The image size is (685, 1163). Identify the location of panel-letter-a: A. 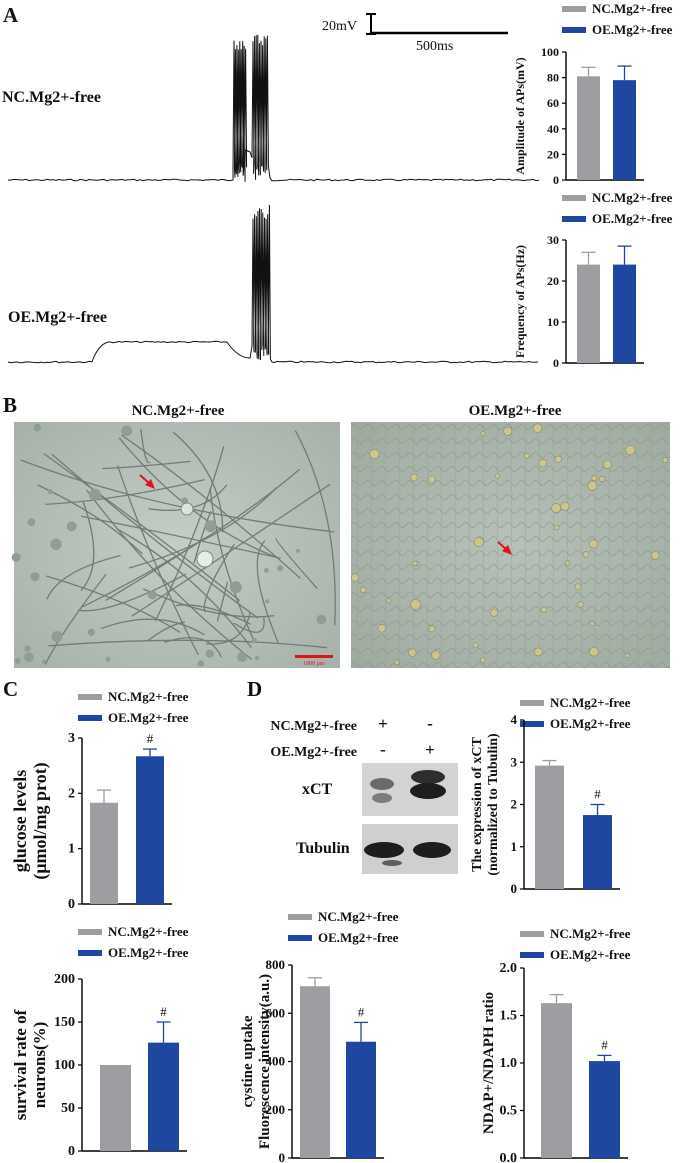
(11, 15).